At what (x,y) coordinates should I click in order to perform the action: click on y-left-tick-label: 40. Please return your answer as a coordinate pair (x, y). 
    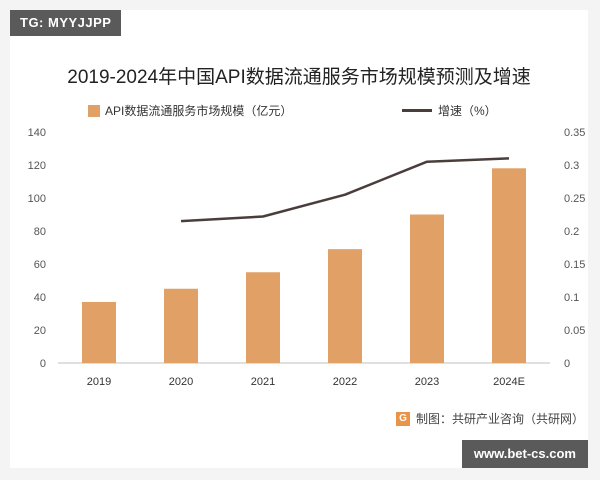
    Looking at the image, I should click on (40, 298).